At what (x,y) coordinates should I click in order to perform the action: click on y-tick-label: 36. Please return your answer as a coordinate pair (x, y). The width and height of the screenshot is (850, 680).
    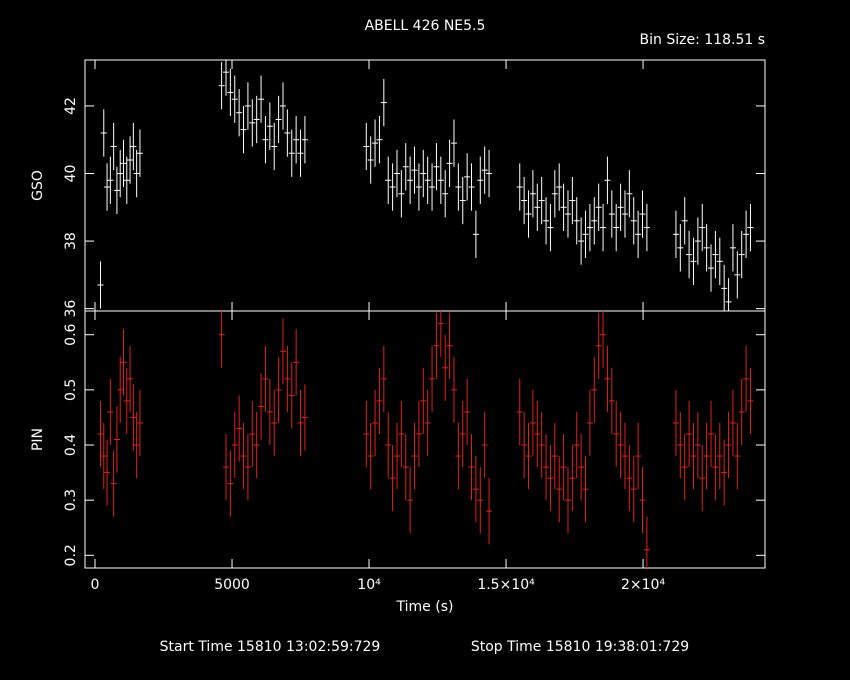
    Looking at the image, I should click on (71, 309).